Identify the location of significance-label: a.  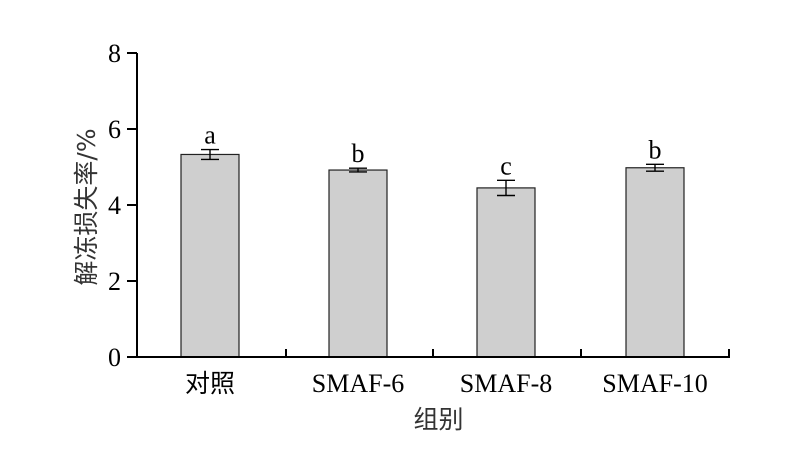
(210, 135).